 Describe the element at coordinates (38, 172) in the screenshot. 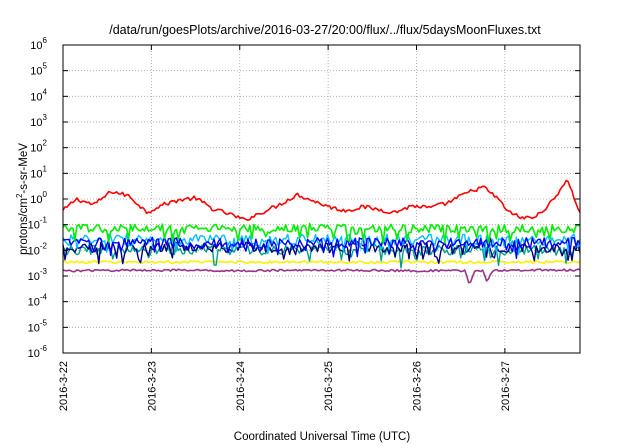

I see `y-tick-label: 10¹` at that location.